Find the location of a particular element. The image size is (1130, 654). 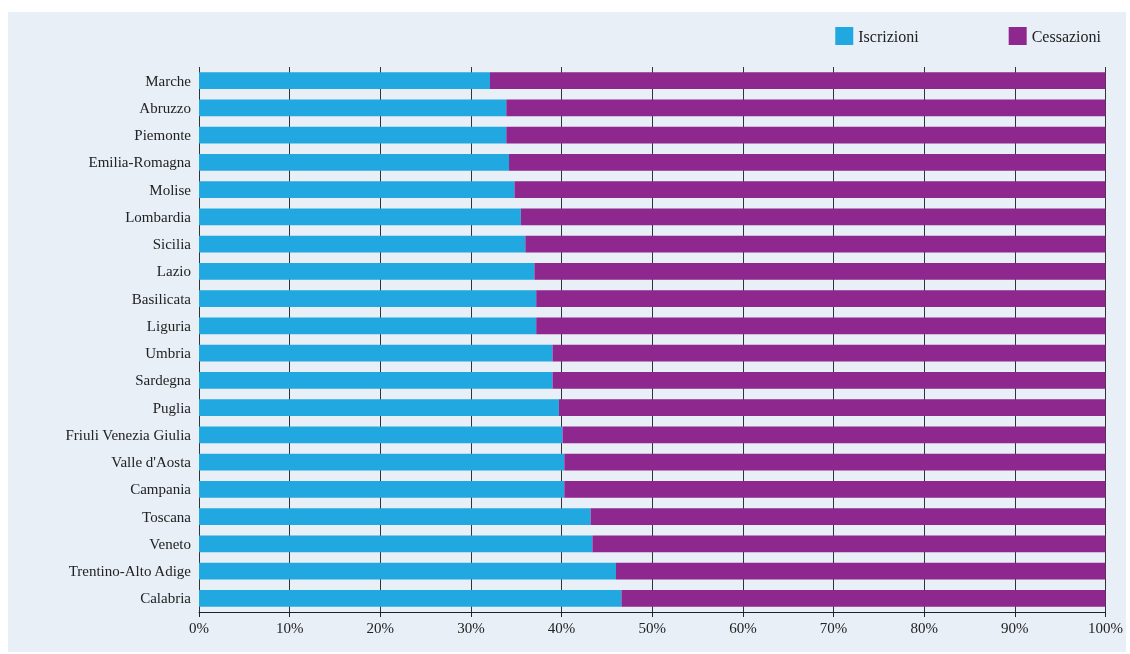

x-tick-label: 80% is located at coordinates (924, 627).